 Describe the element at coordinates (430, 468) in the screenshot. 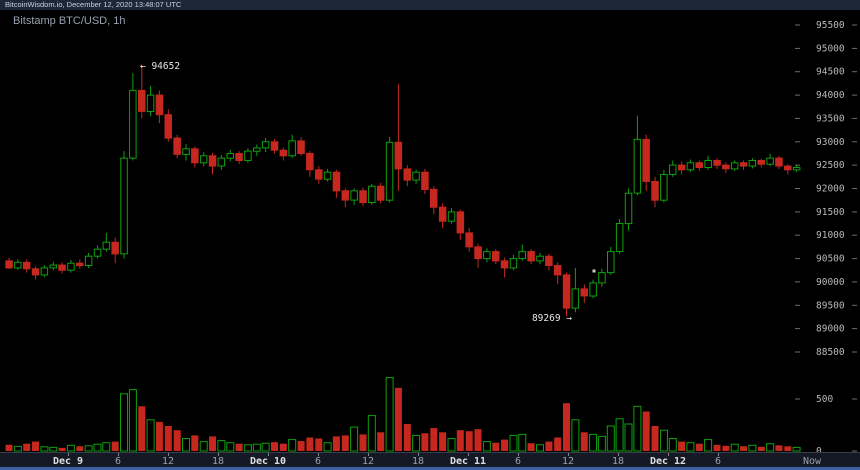

I see `window-accent-line` at that location.